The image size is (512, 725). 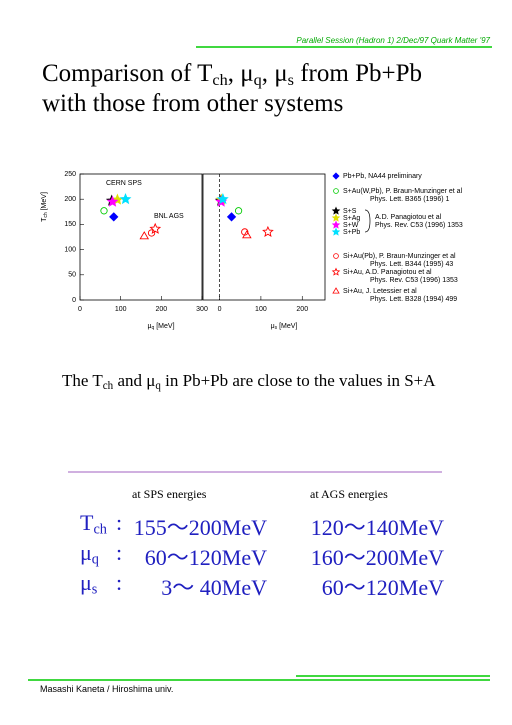 I want to click on table-header: at AGS energies, so click(x=349, y=494).